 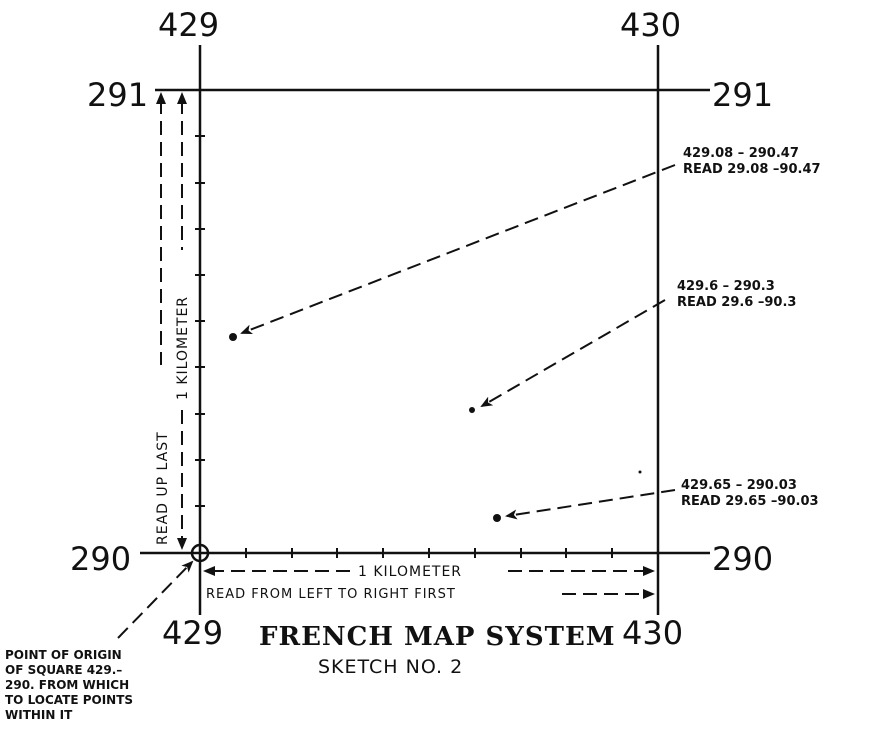 What do you see at coordinates (650, 25) in the screenshot?
I see `label-top-430: 430` at bounding box center [650, 25].